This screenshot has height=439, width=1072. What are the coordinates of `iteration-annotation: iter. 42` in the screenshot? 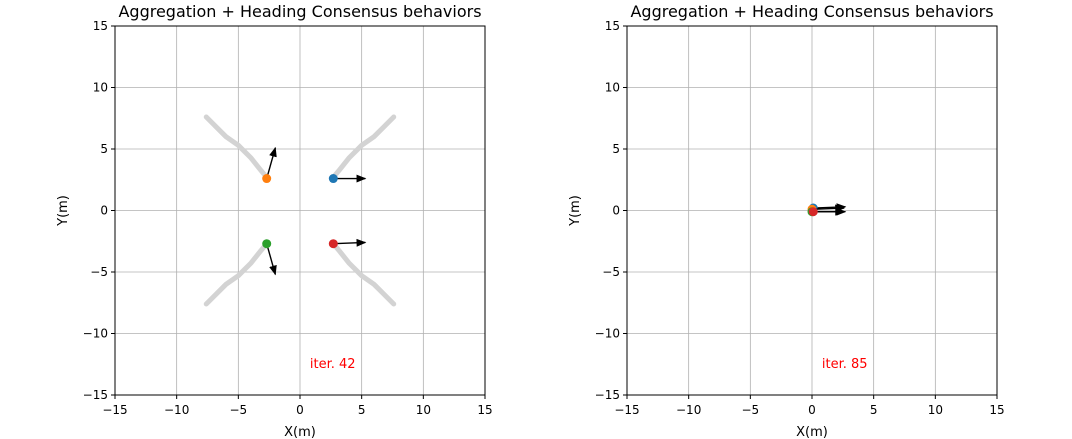 It's located at (333, 364).